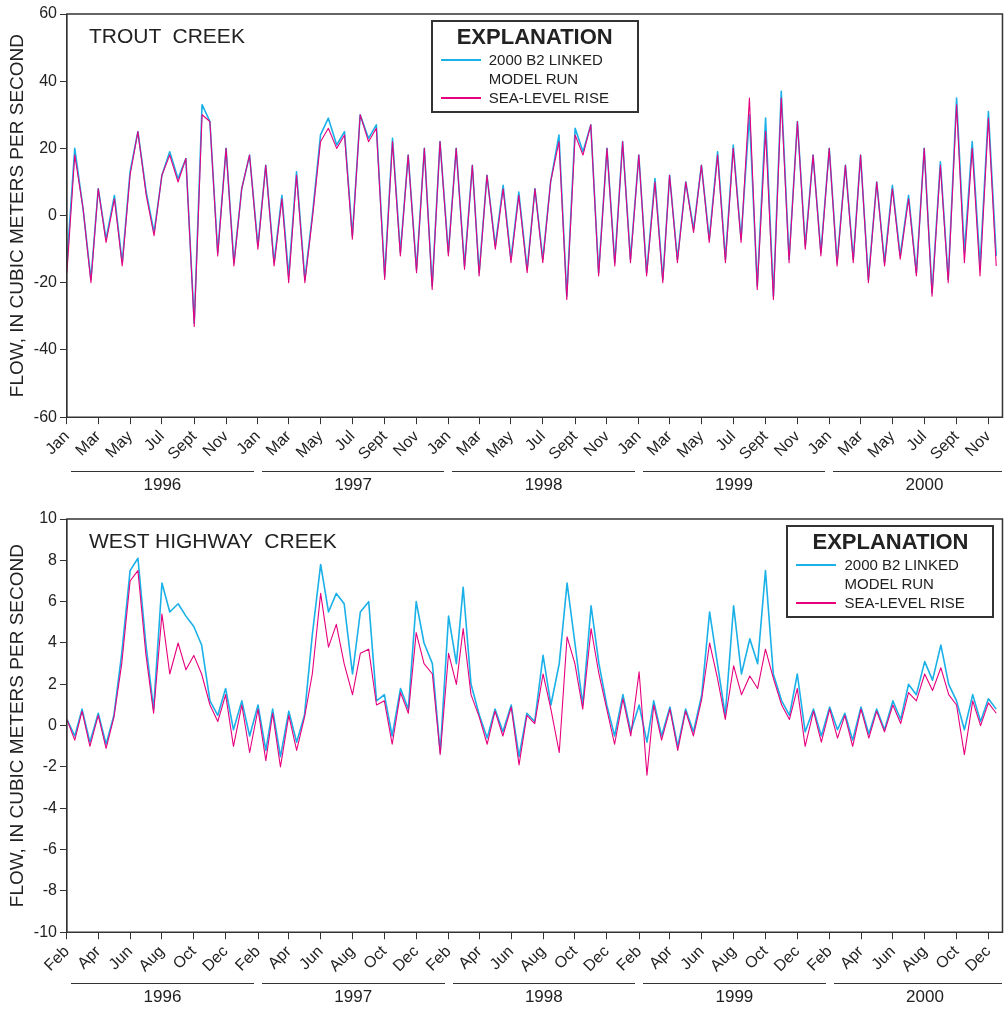 The image size is (1005, 1017). Describe the element at coordinates (45, 349) in the screenshot. I see `y-tick-label: -40` at that location.